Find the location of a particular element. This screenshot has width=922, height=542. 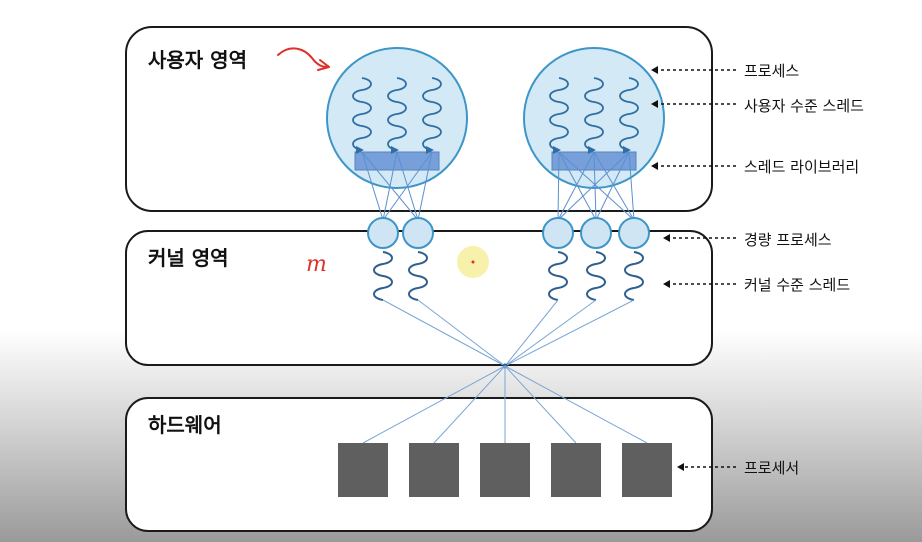

callout-thread-library: 스레드 라이브러리 is located at coordinates (802, 167).